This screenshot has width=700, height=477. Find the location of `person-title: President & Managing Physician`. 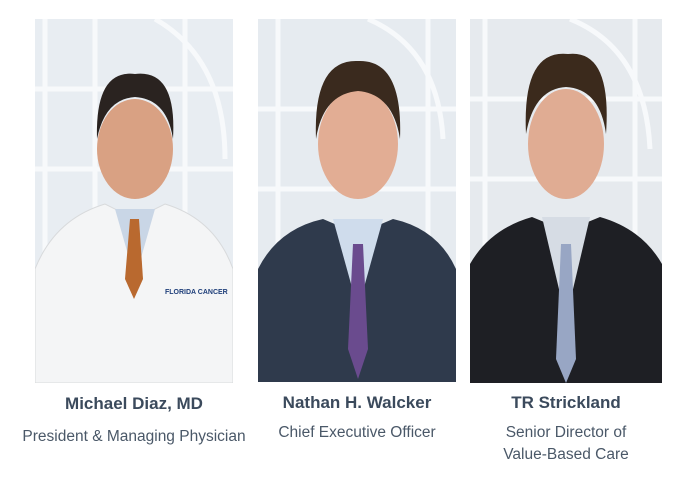

person-title: President & Managing Physician is located at coordinates (134, 436).